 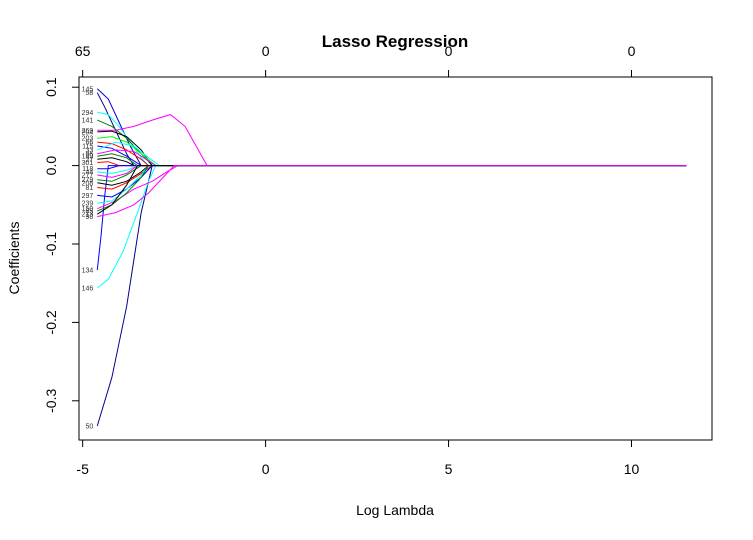 I want to click on path-label-146: 146, so click(x=88, y=288).